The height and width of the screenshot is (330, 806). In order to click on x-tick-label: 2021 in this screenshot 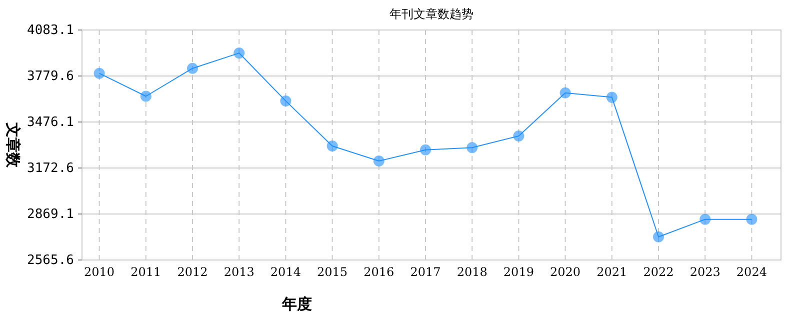, I will do `click(612, 272)`.